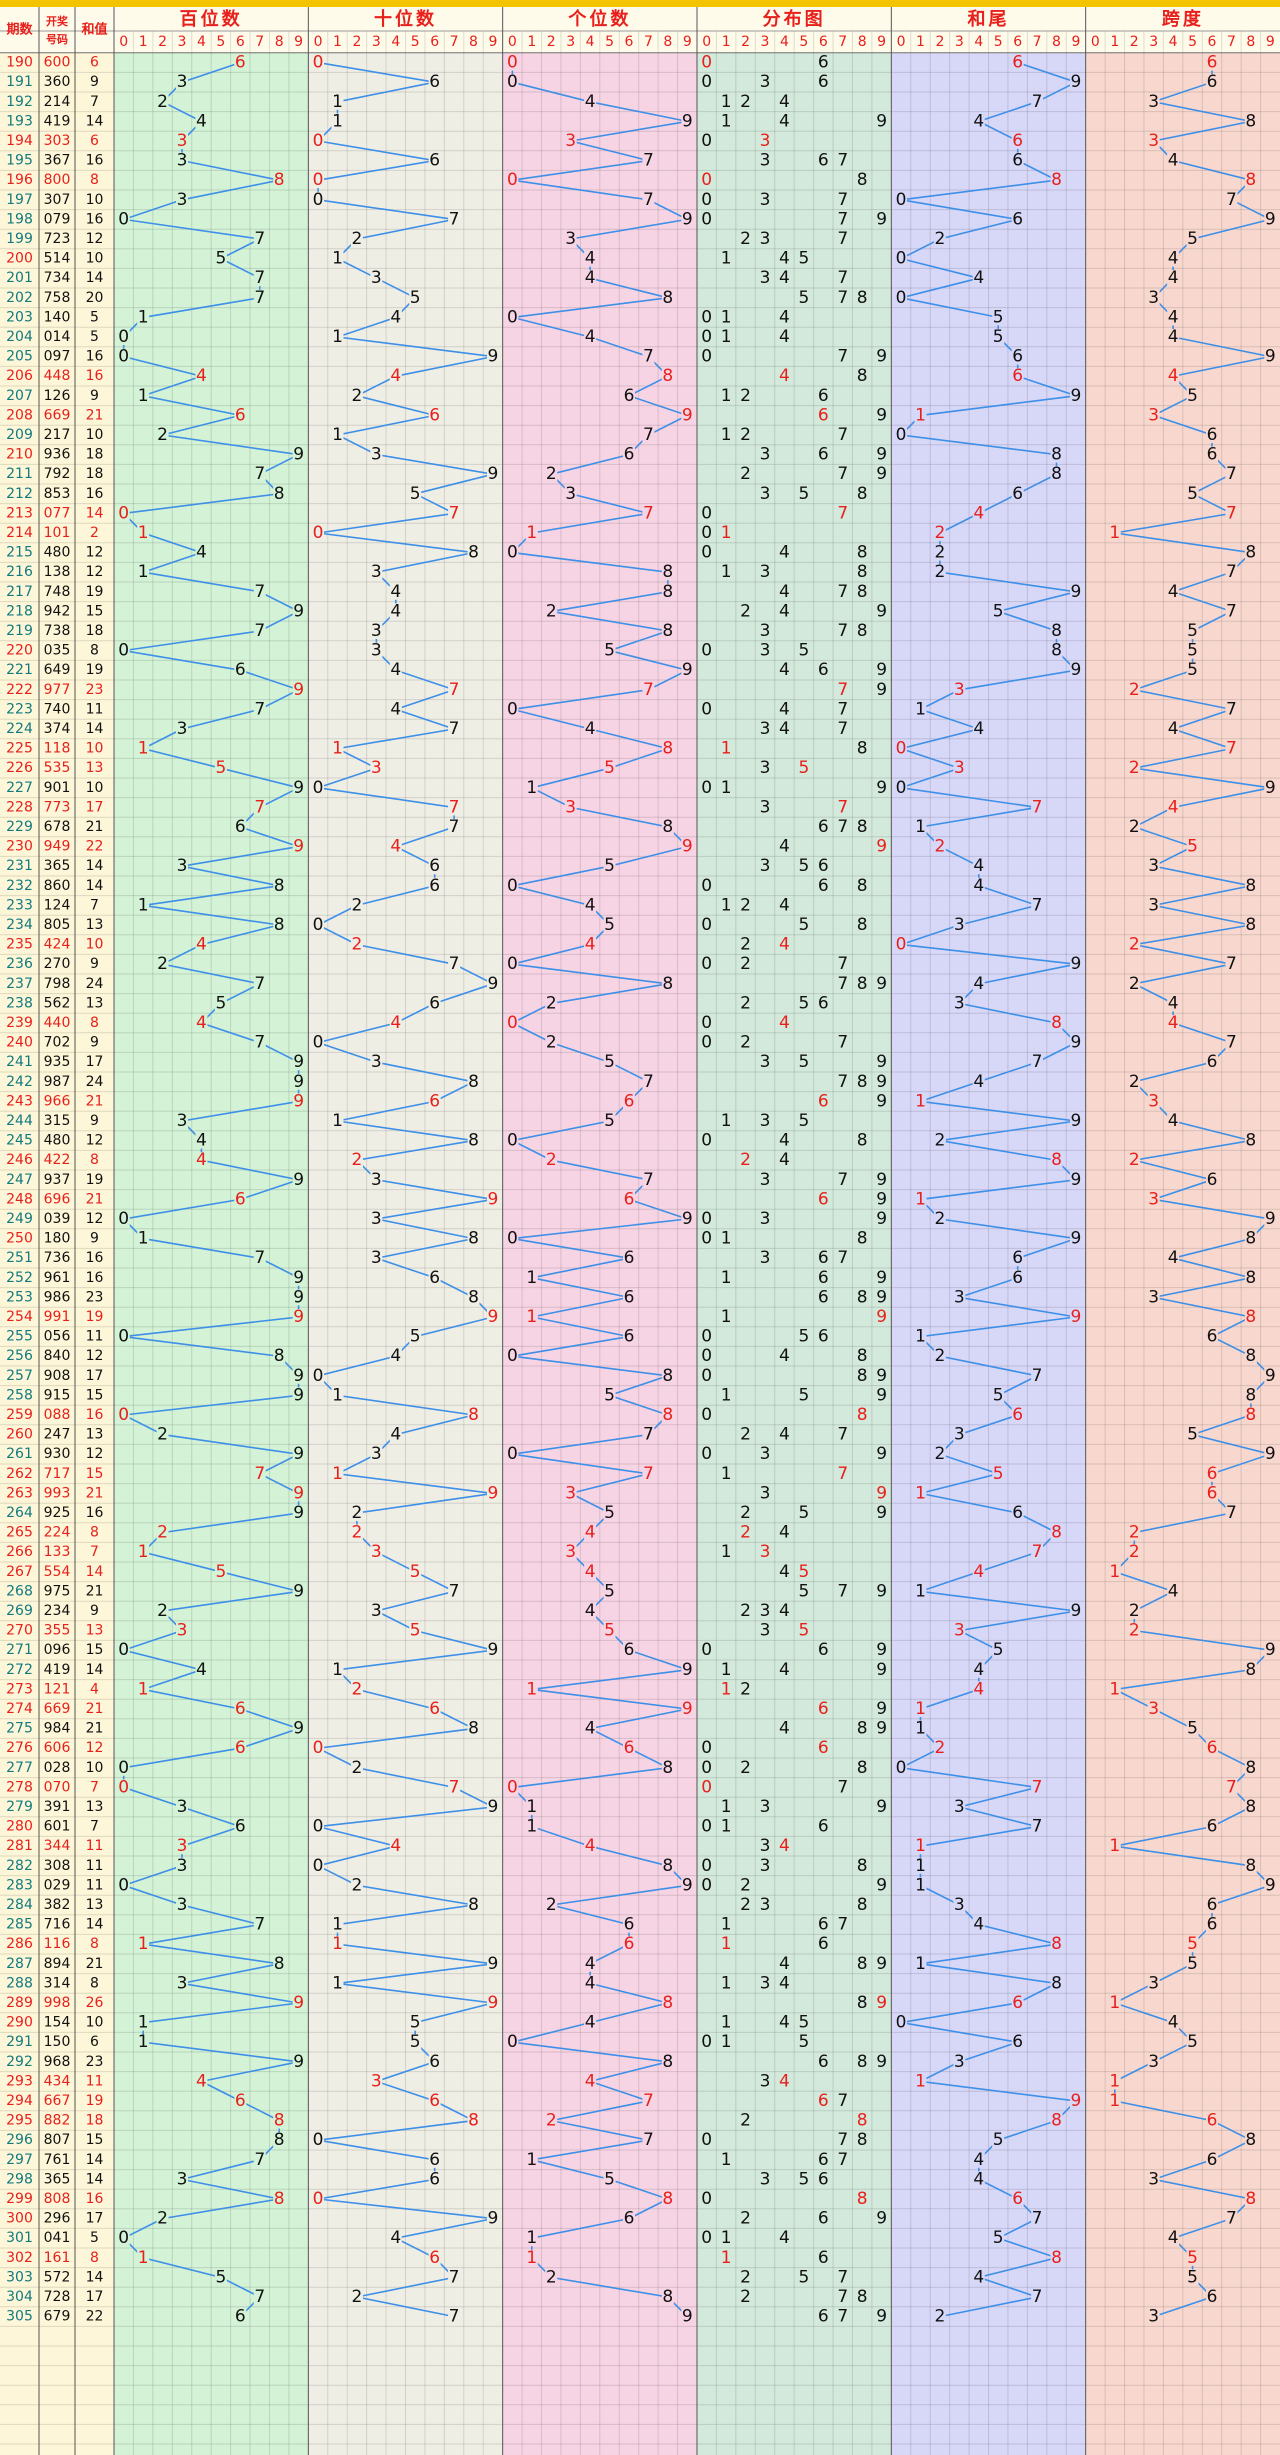 Image resolution: width=1280 pixels, height=2455 pixels. I want to click on sum-value: 11, so click(95, 1846).